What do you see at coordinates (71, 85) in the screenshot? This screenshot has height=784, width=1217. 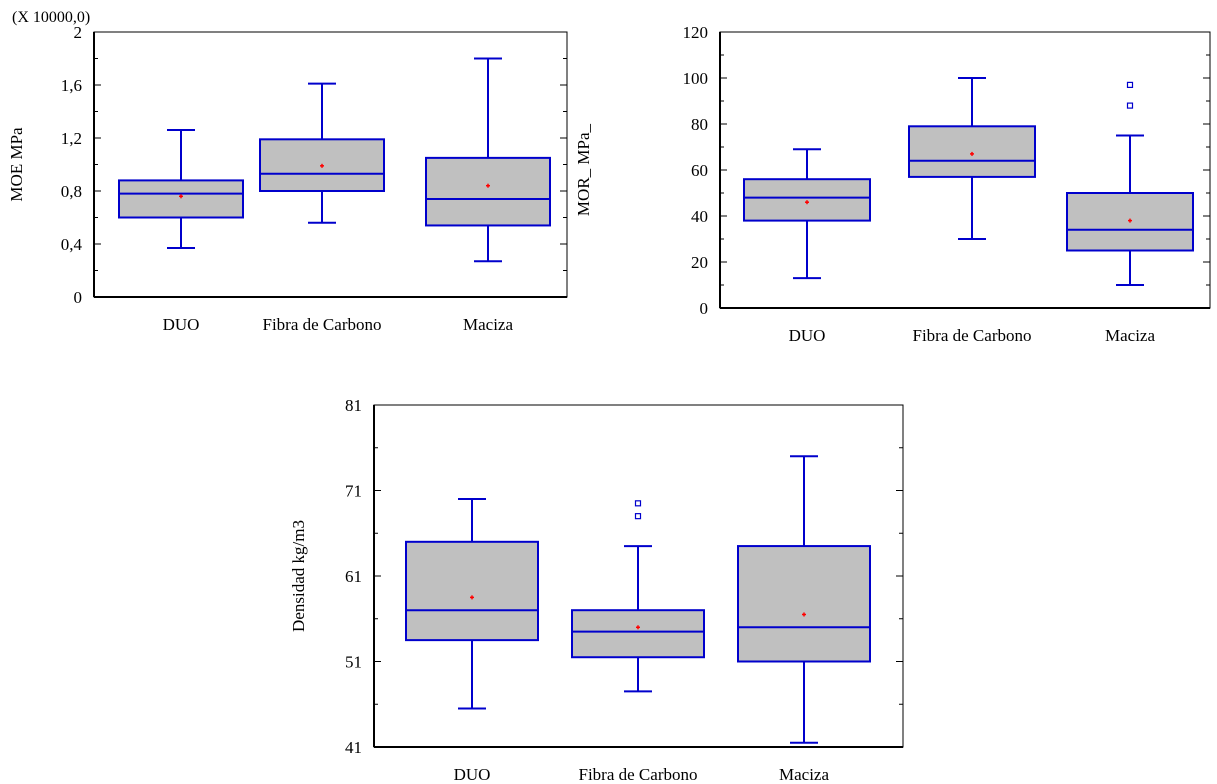 I see `y-tick-label: 1,6` at bounding box center [71, 85].